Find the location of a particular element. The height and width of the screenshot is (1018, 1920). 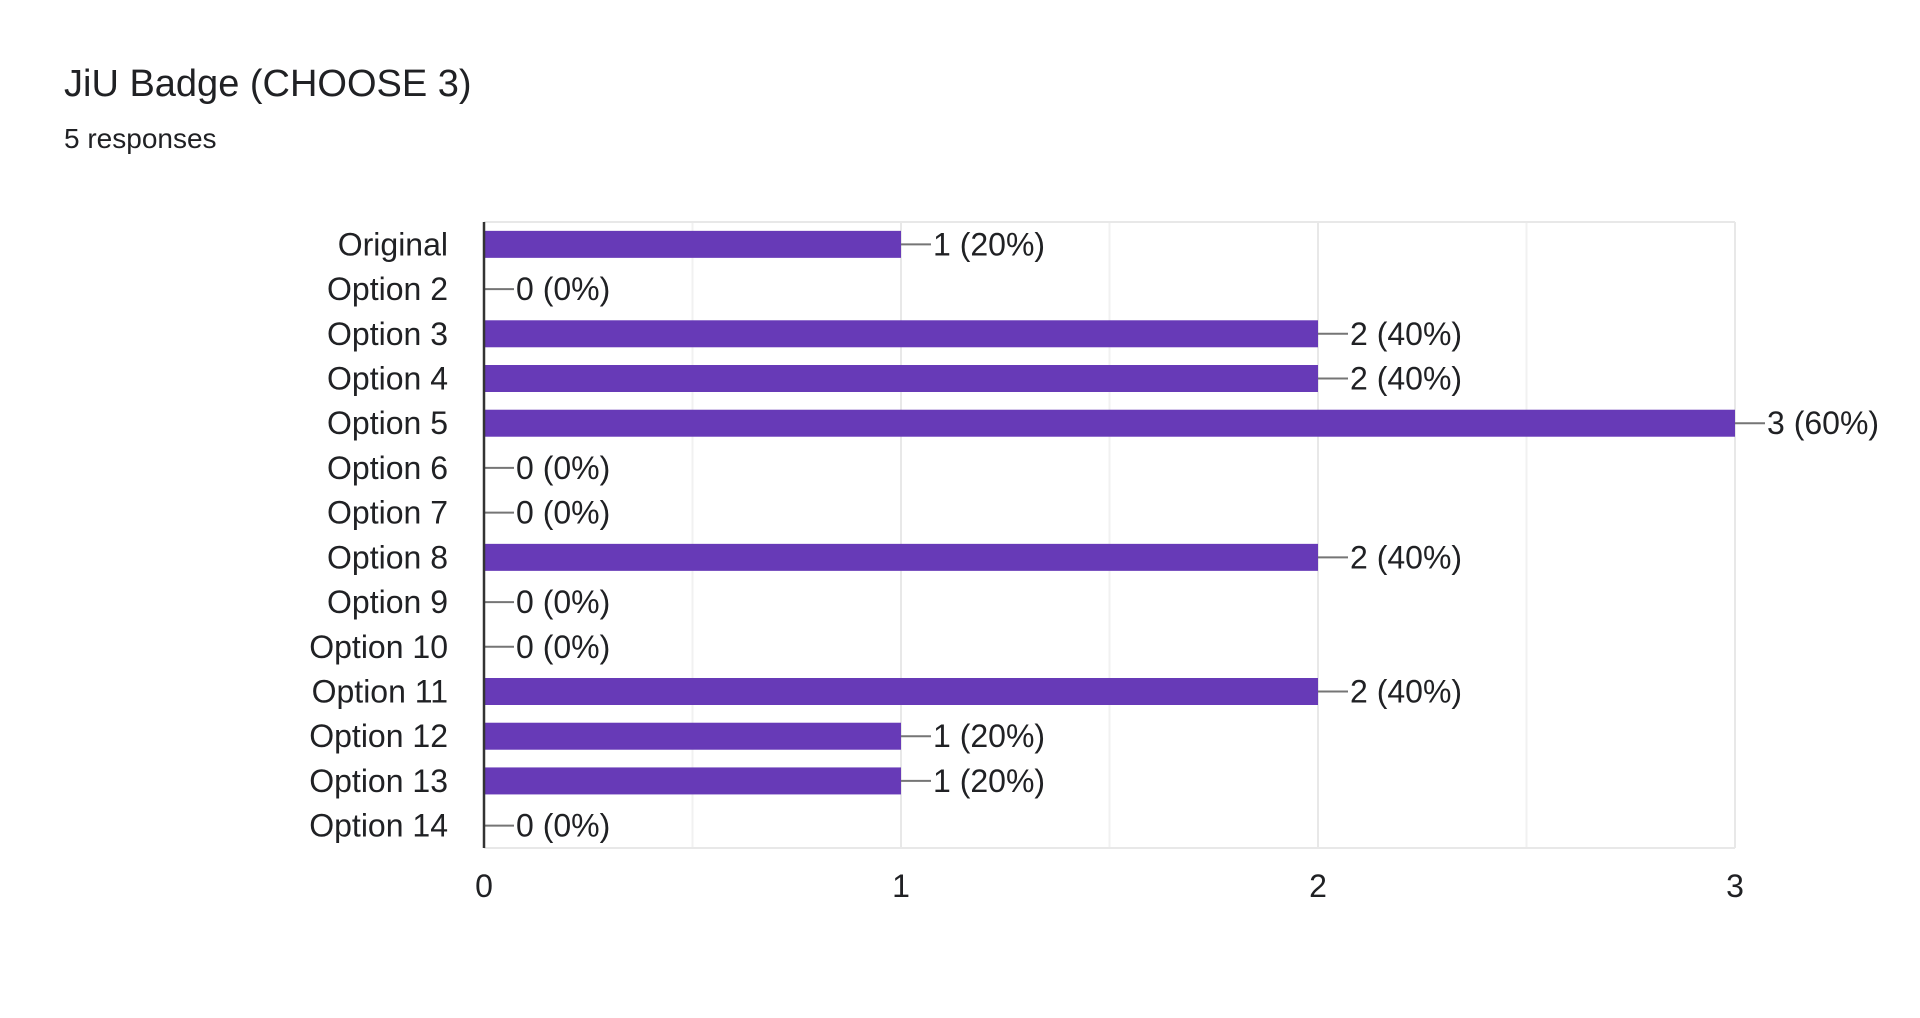

category-label: Option 13 is located at coordinates (378, 781).